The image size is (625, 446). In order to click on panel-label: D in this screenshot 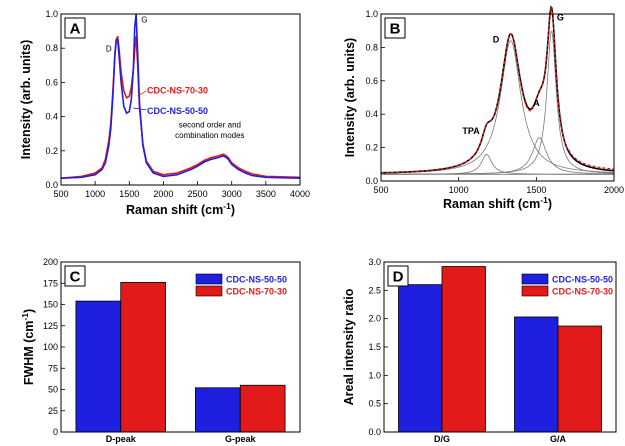, I will do `click(398, 277)`.